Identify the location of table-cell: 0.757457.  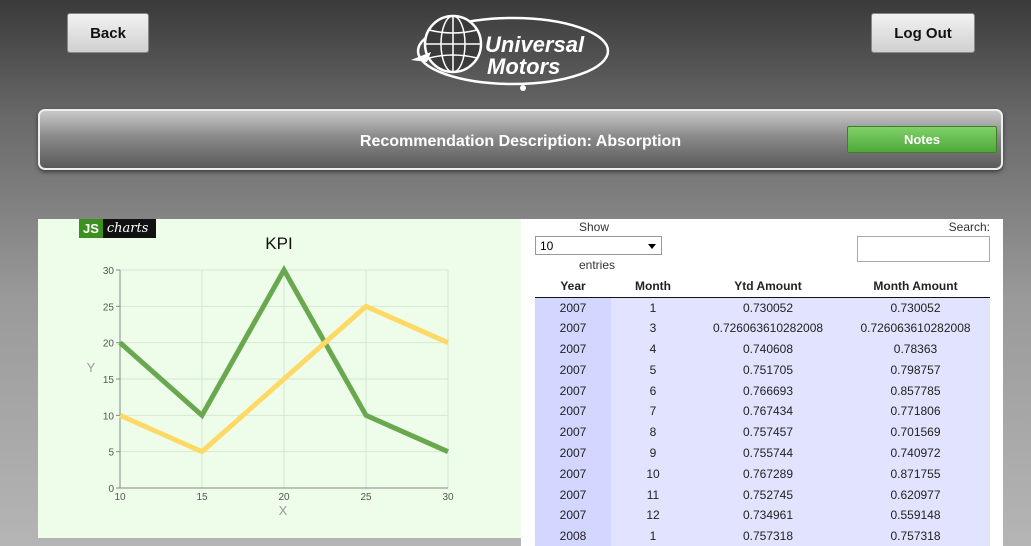
(768, 432).